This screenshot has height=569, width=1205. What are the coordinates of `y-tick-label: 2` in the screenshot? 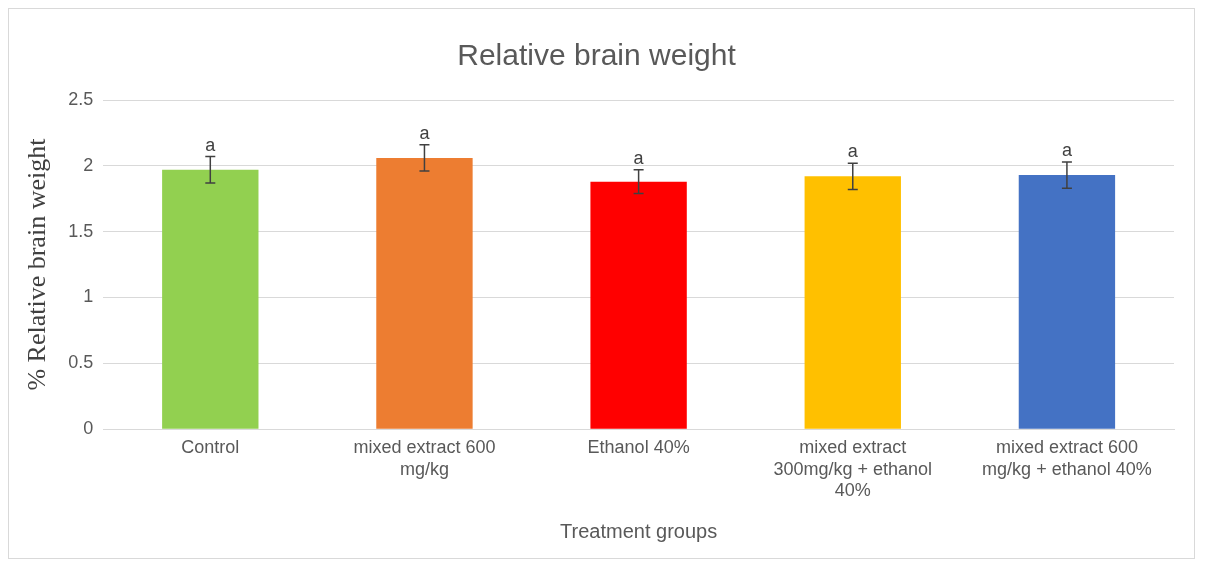 It's located at (88, 164).